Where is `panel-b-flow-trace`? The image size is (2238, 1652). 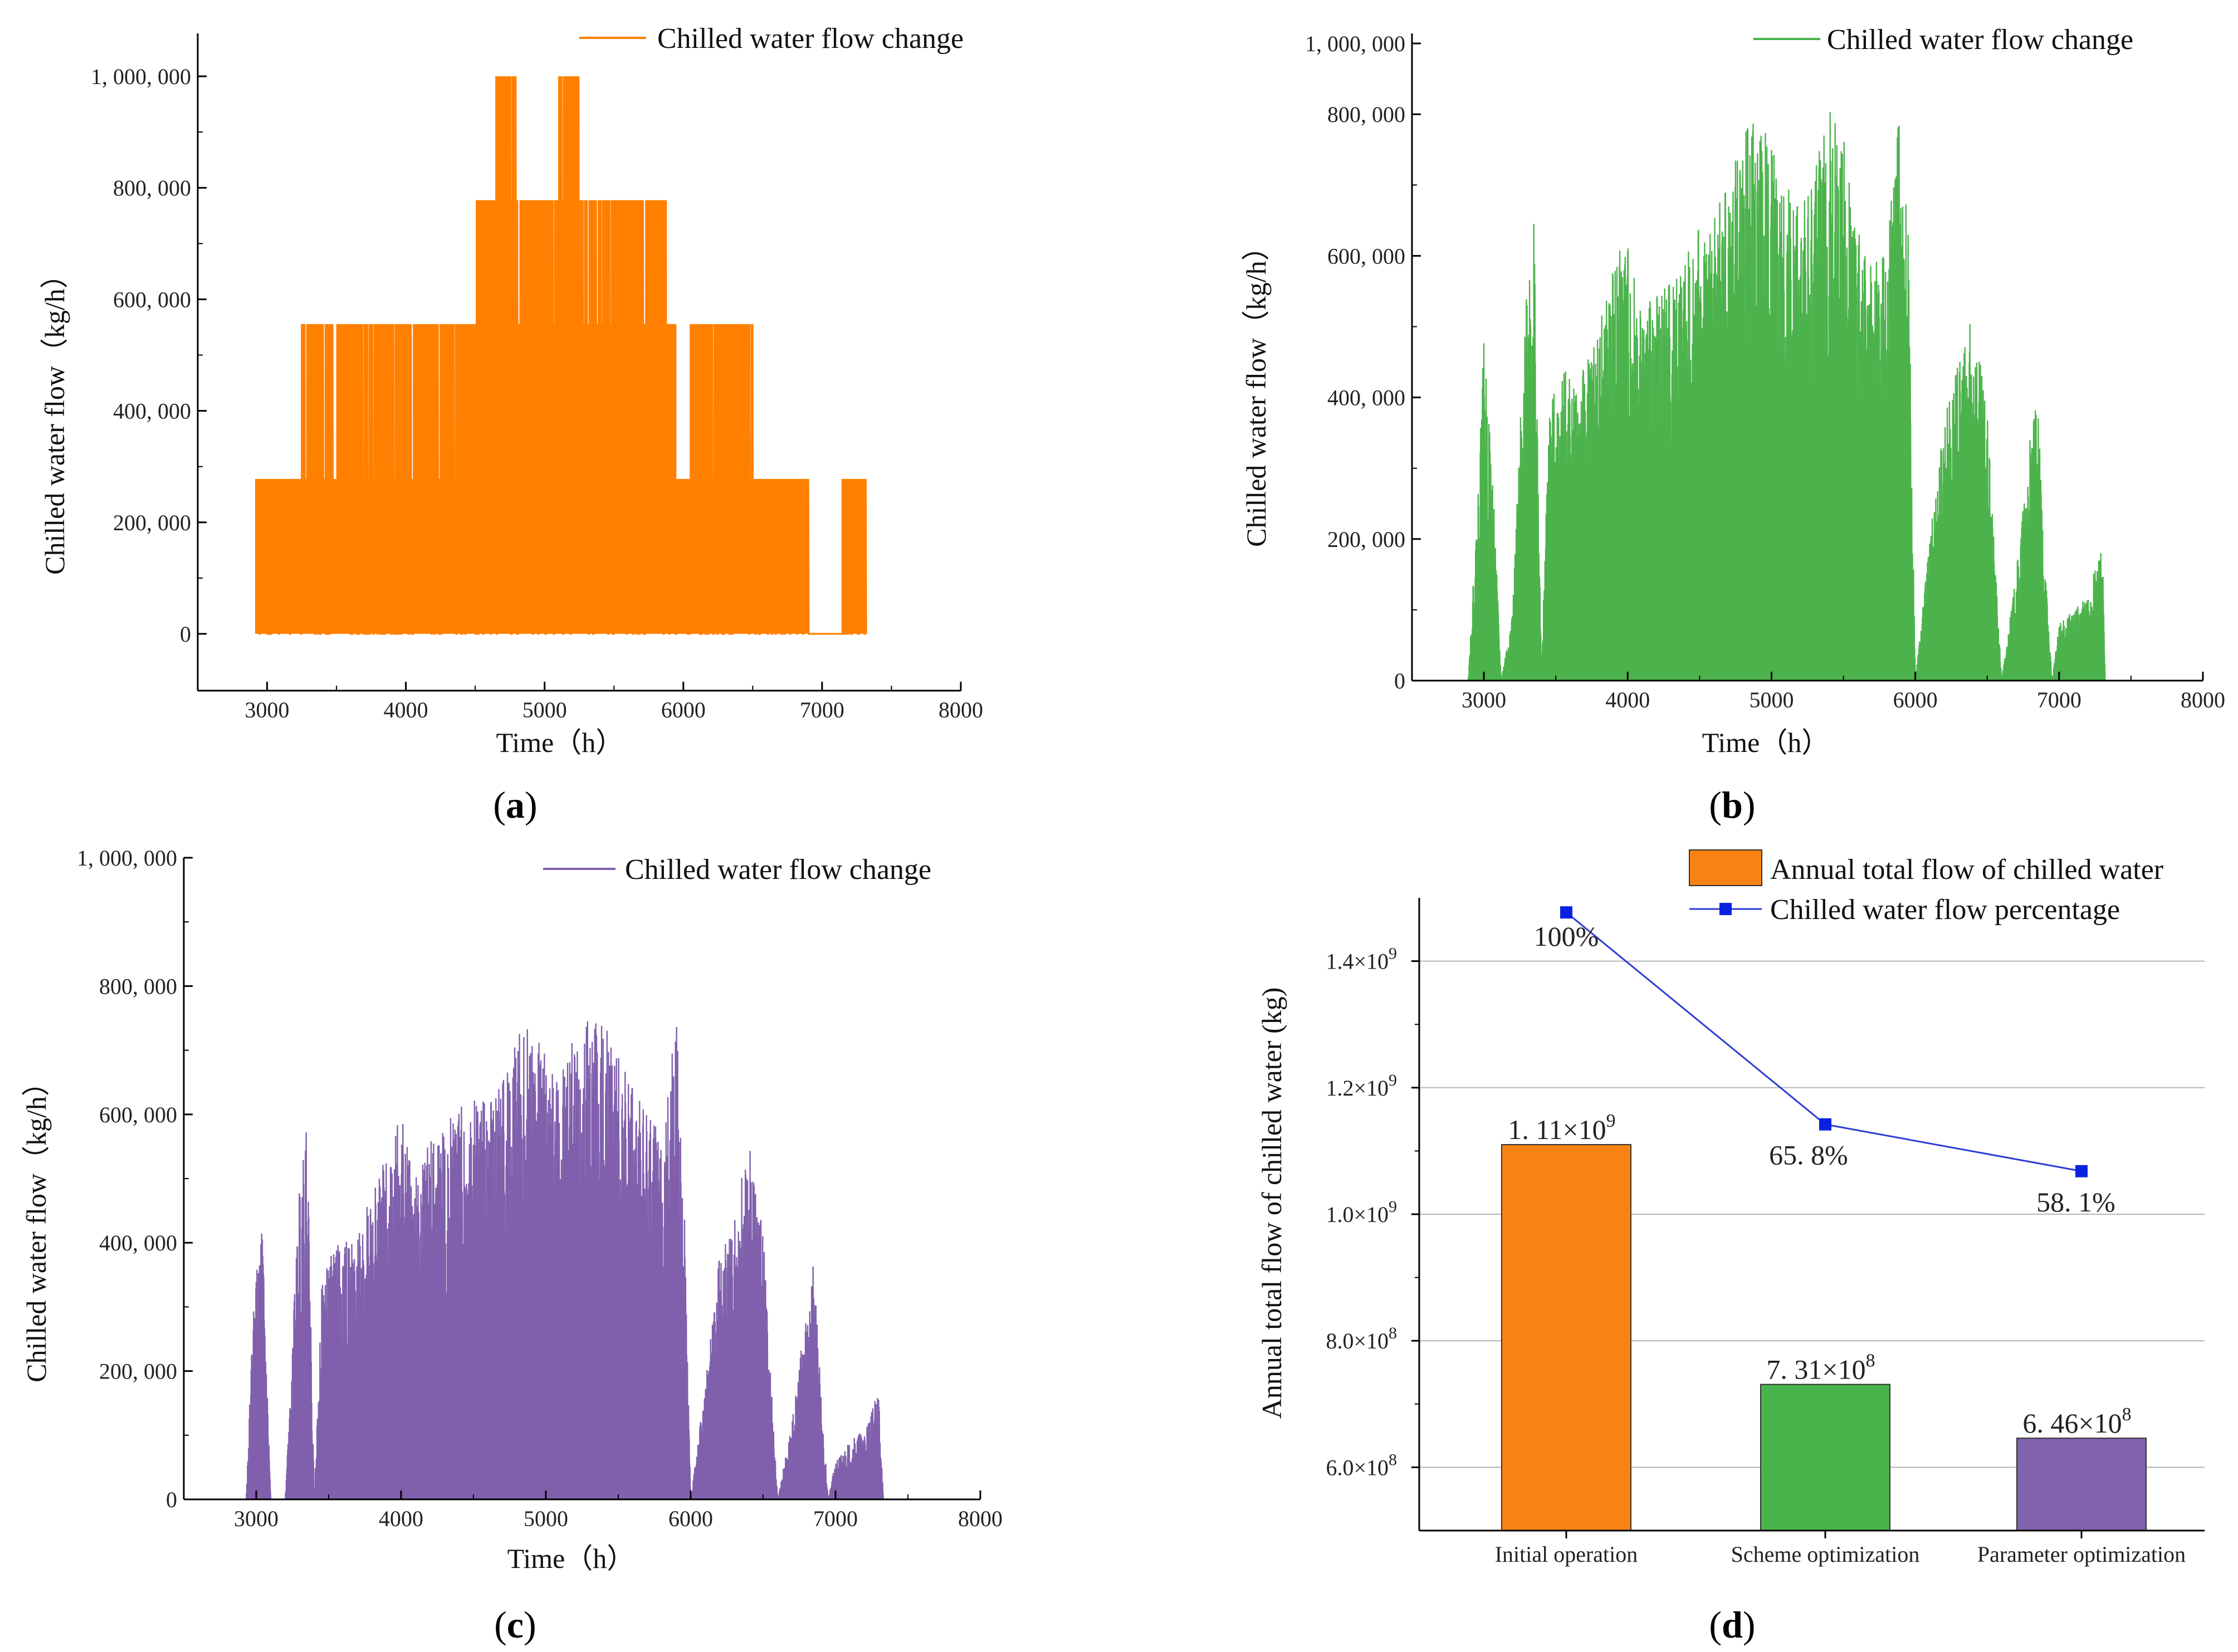
panel-b-flow-trace is located at coordinates (1799, 397).